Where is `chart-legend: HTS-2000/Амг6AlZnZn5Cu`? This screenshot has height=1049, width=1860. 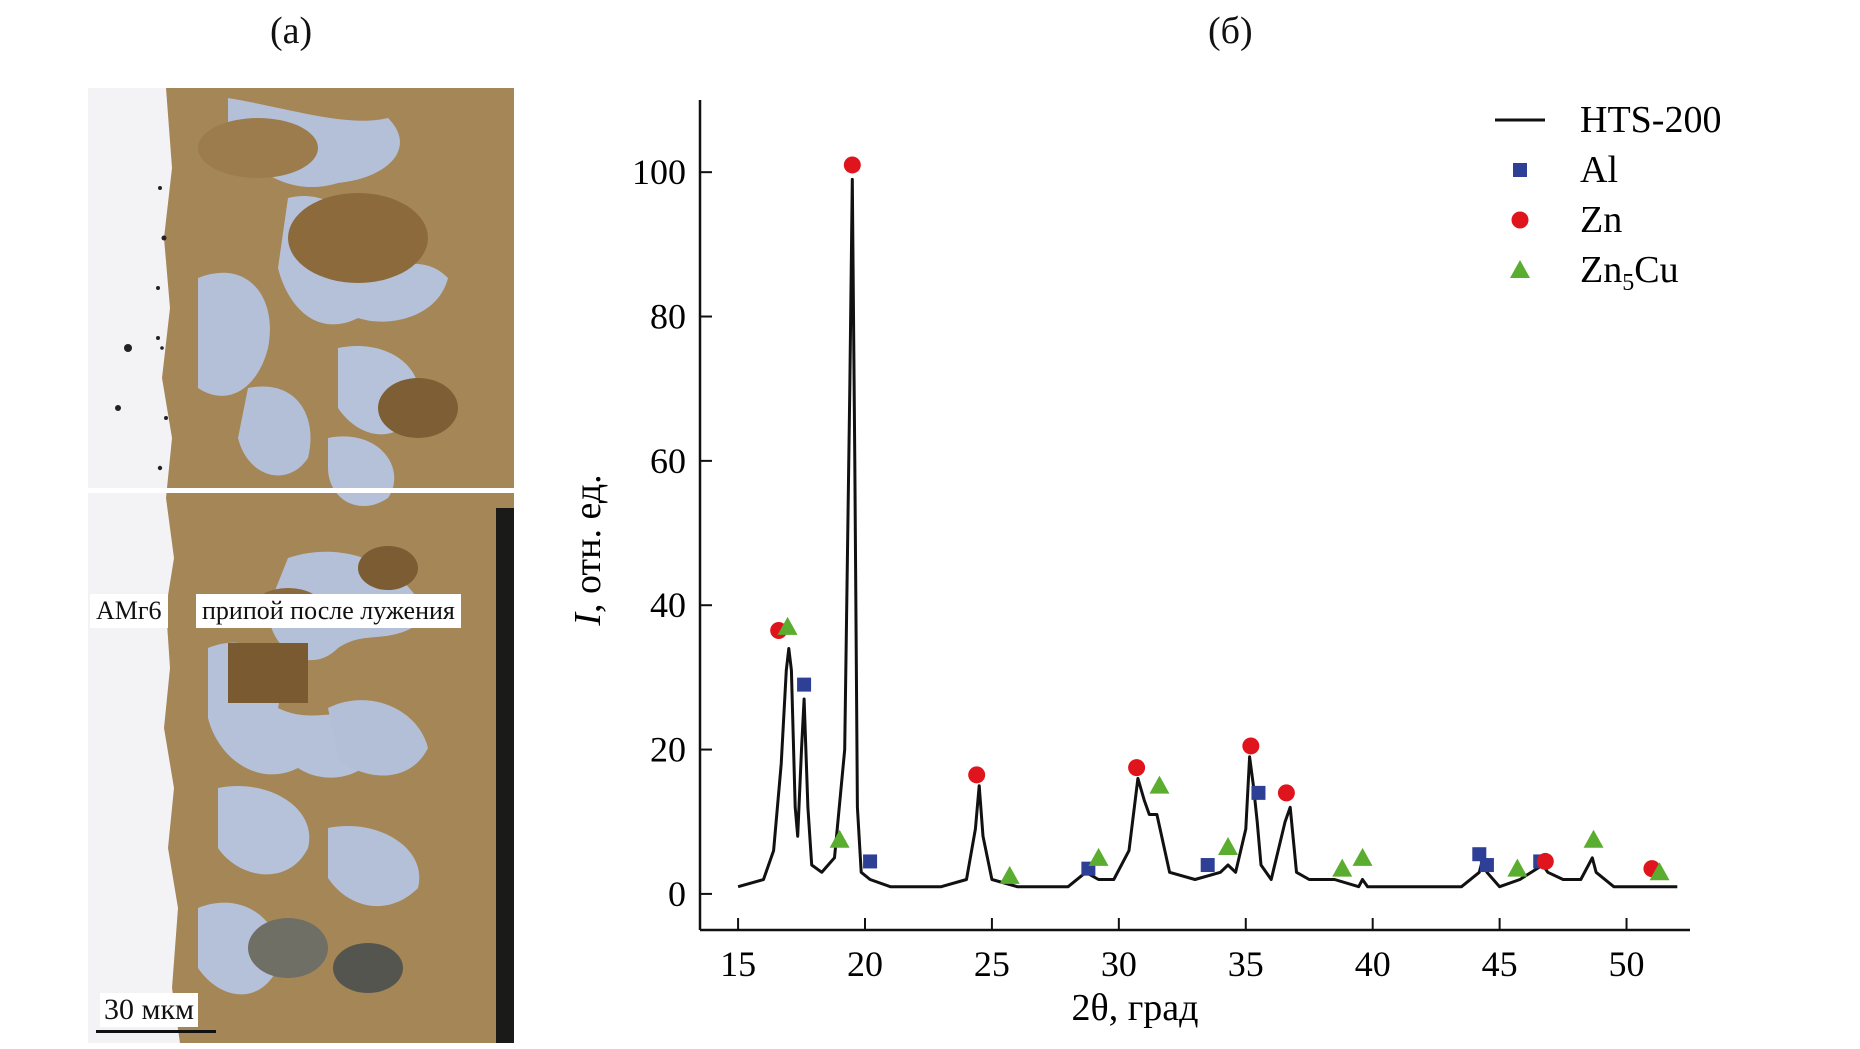 chart-legend: HTS-2000/Амг6AlZnZn5Cu is located at coordinates (1607, 197).